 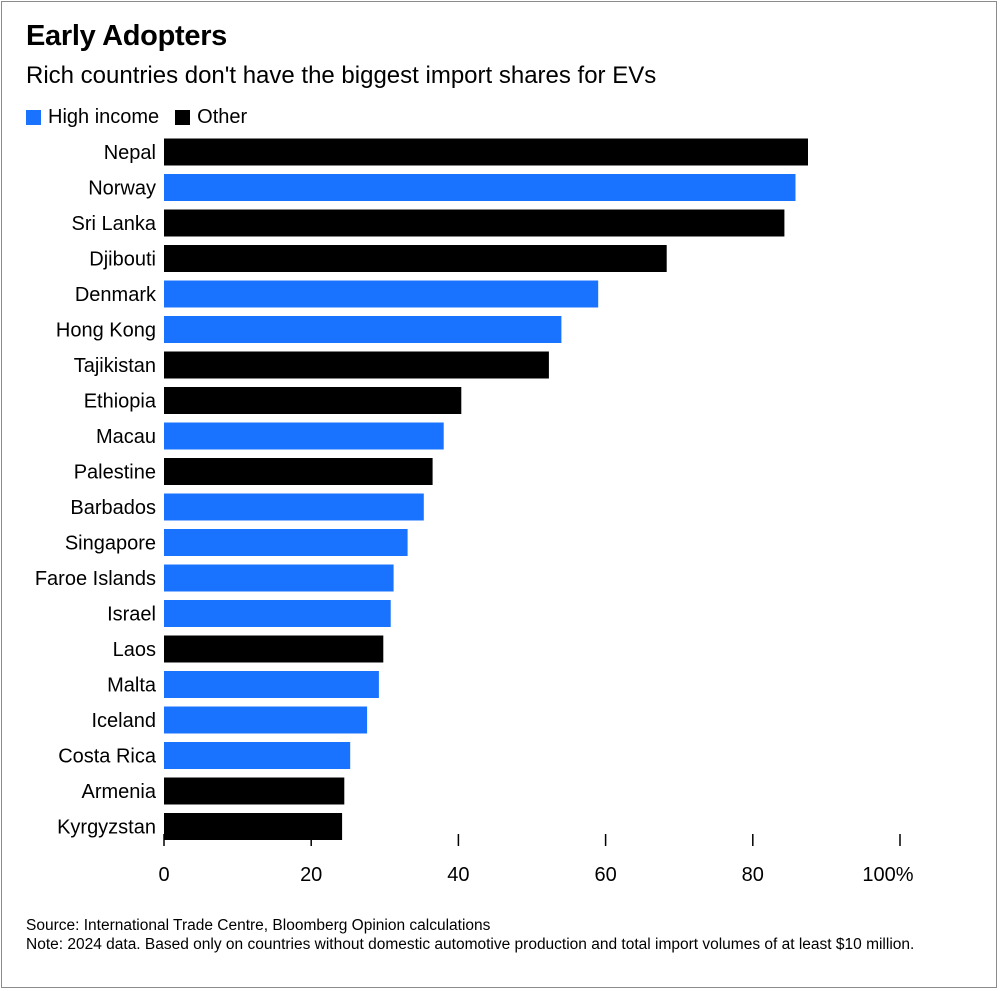 I want to click on category-label-singapore: Singapore, so click(x=110, y=544).